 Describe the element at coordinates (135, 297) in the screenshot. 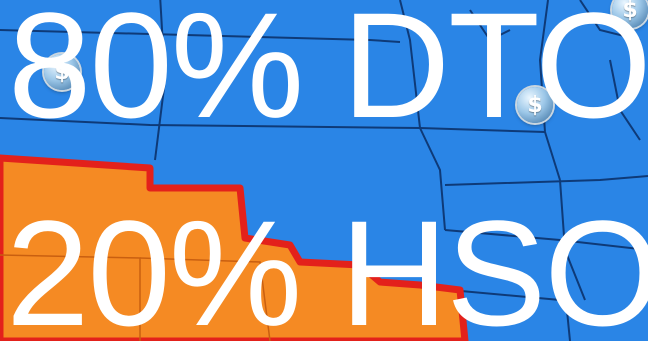

I see `region-inner-borders` at that location.